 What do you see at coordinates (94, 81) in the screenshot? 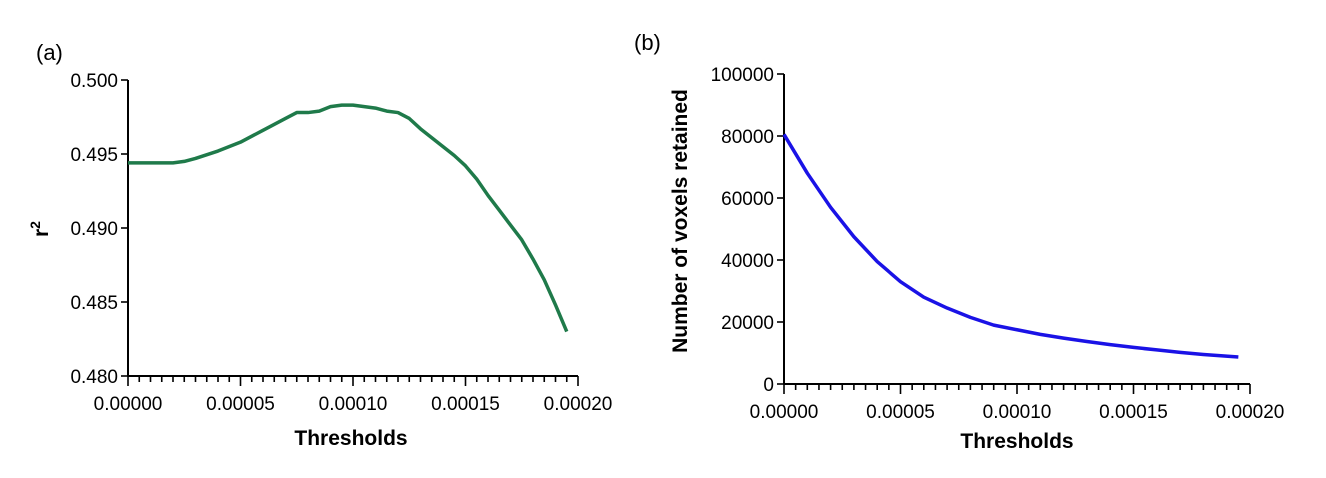
I see `panel-a-y-tick-label: 0.500` at bounding box center [94, 81].